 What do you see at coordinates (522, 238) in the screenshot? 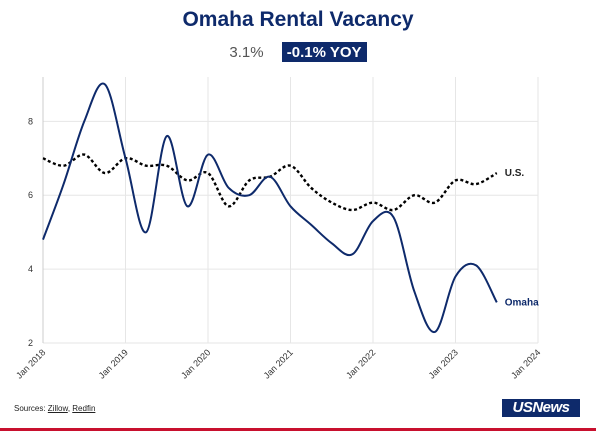
I see `series-labels: U.S. Omaha` at bounding box center [522, 238].